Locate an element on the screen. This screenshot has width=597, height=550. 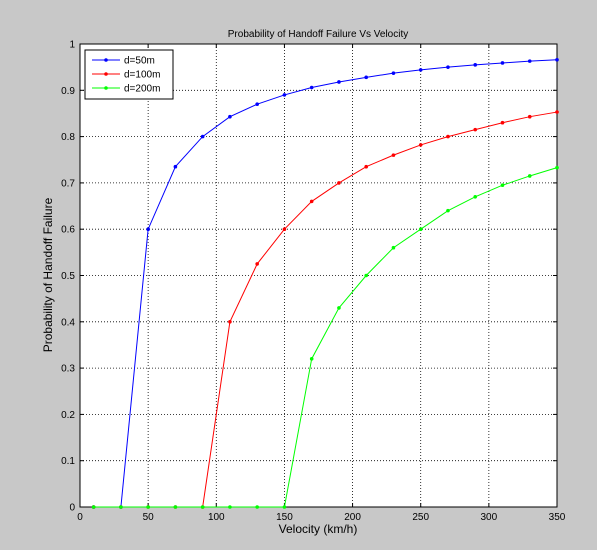
y-tick-label: 0.8 is located at coordinates (68, 137).